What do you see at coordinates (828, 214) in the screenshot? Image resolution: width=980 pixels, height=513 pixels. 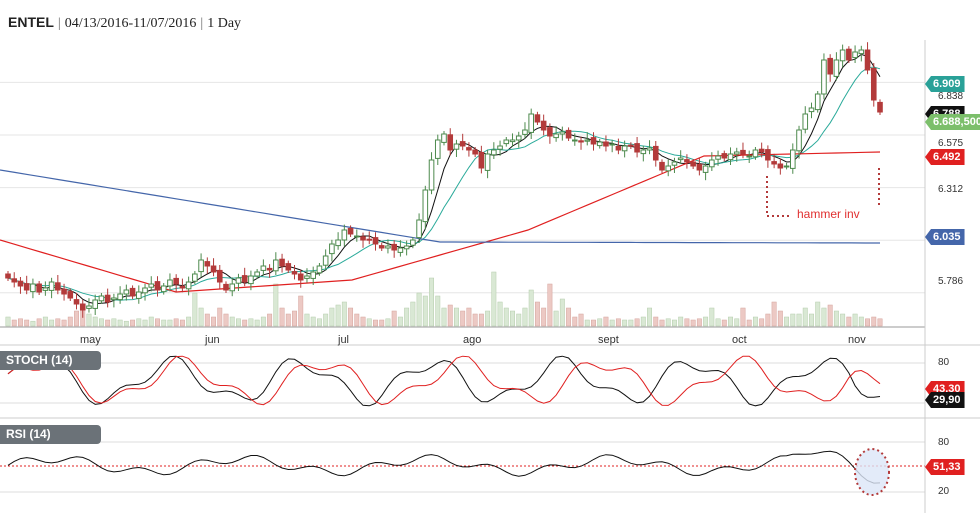 I see `annotation-label: hammer inv` at bounding box center [828, 214].